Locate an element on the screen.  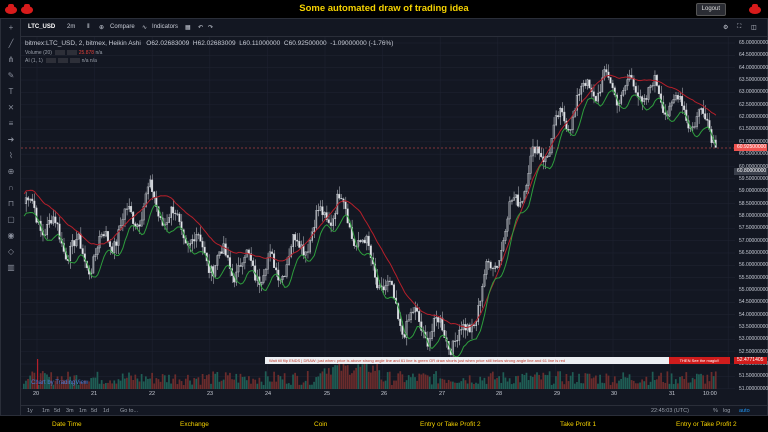
arrow-icon: ➜ is located at coordinates (11, 139).